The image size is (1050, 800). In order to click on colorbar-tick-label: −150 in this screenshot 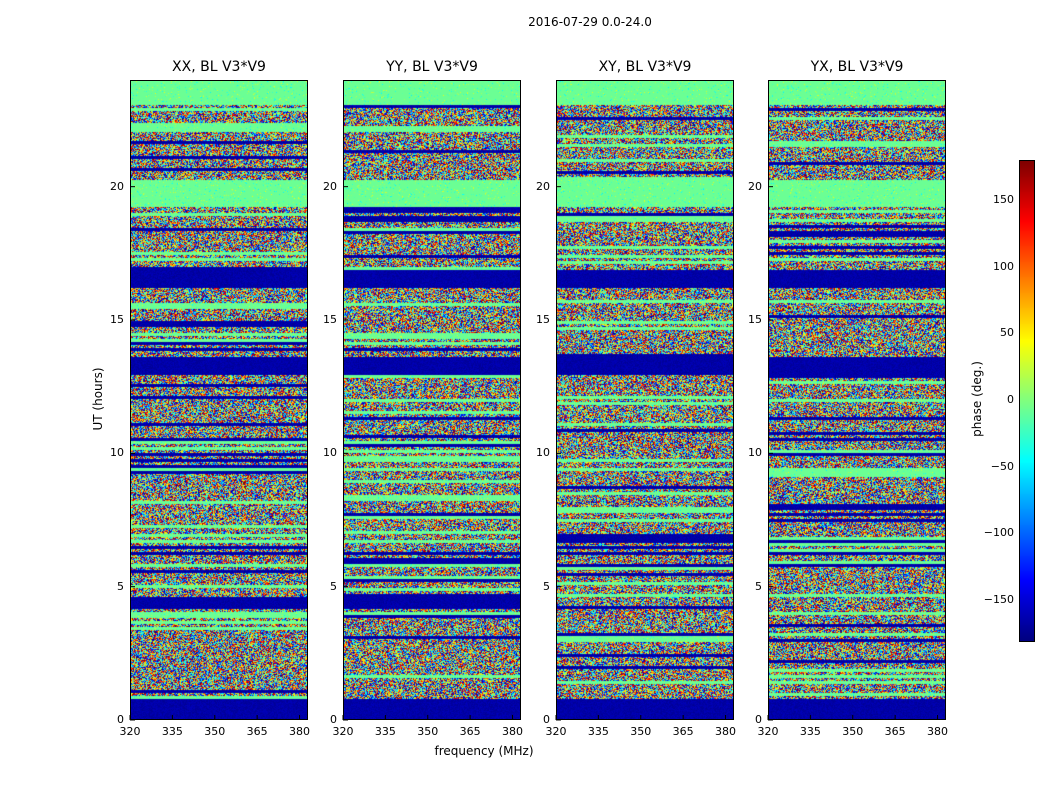, I will do `click(998, 599)`.